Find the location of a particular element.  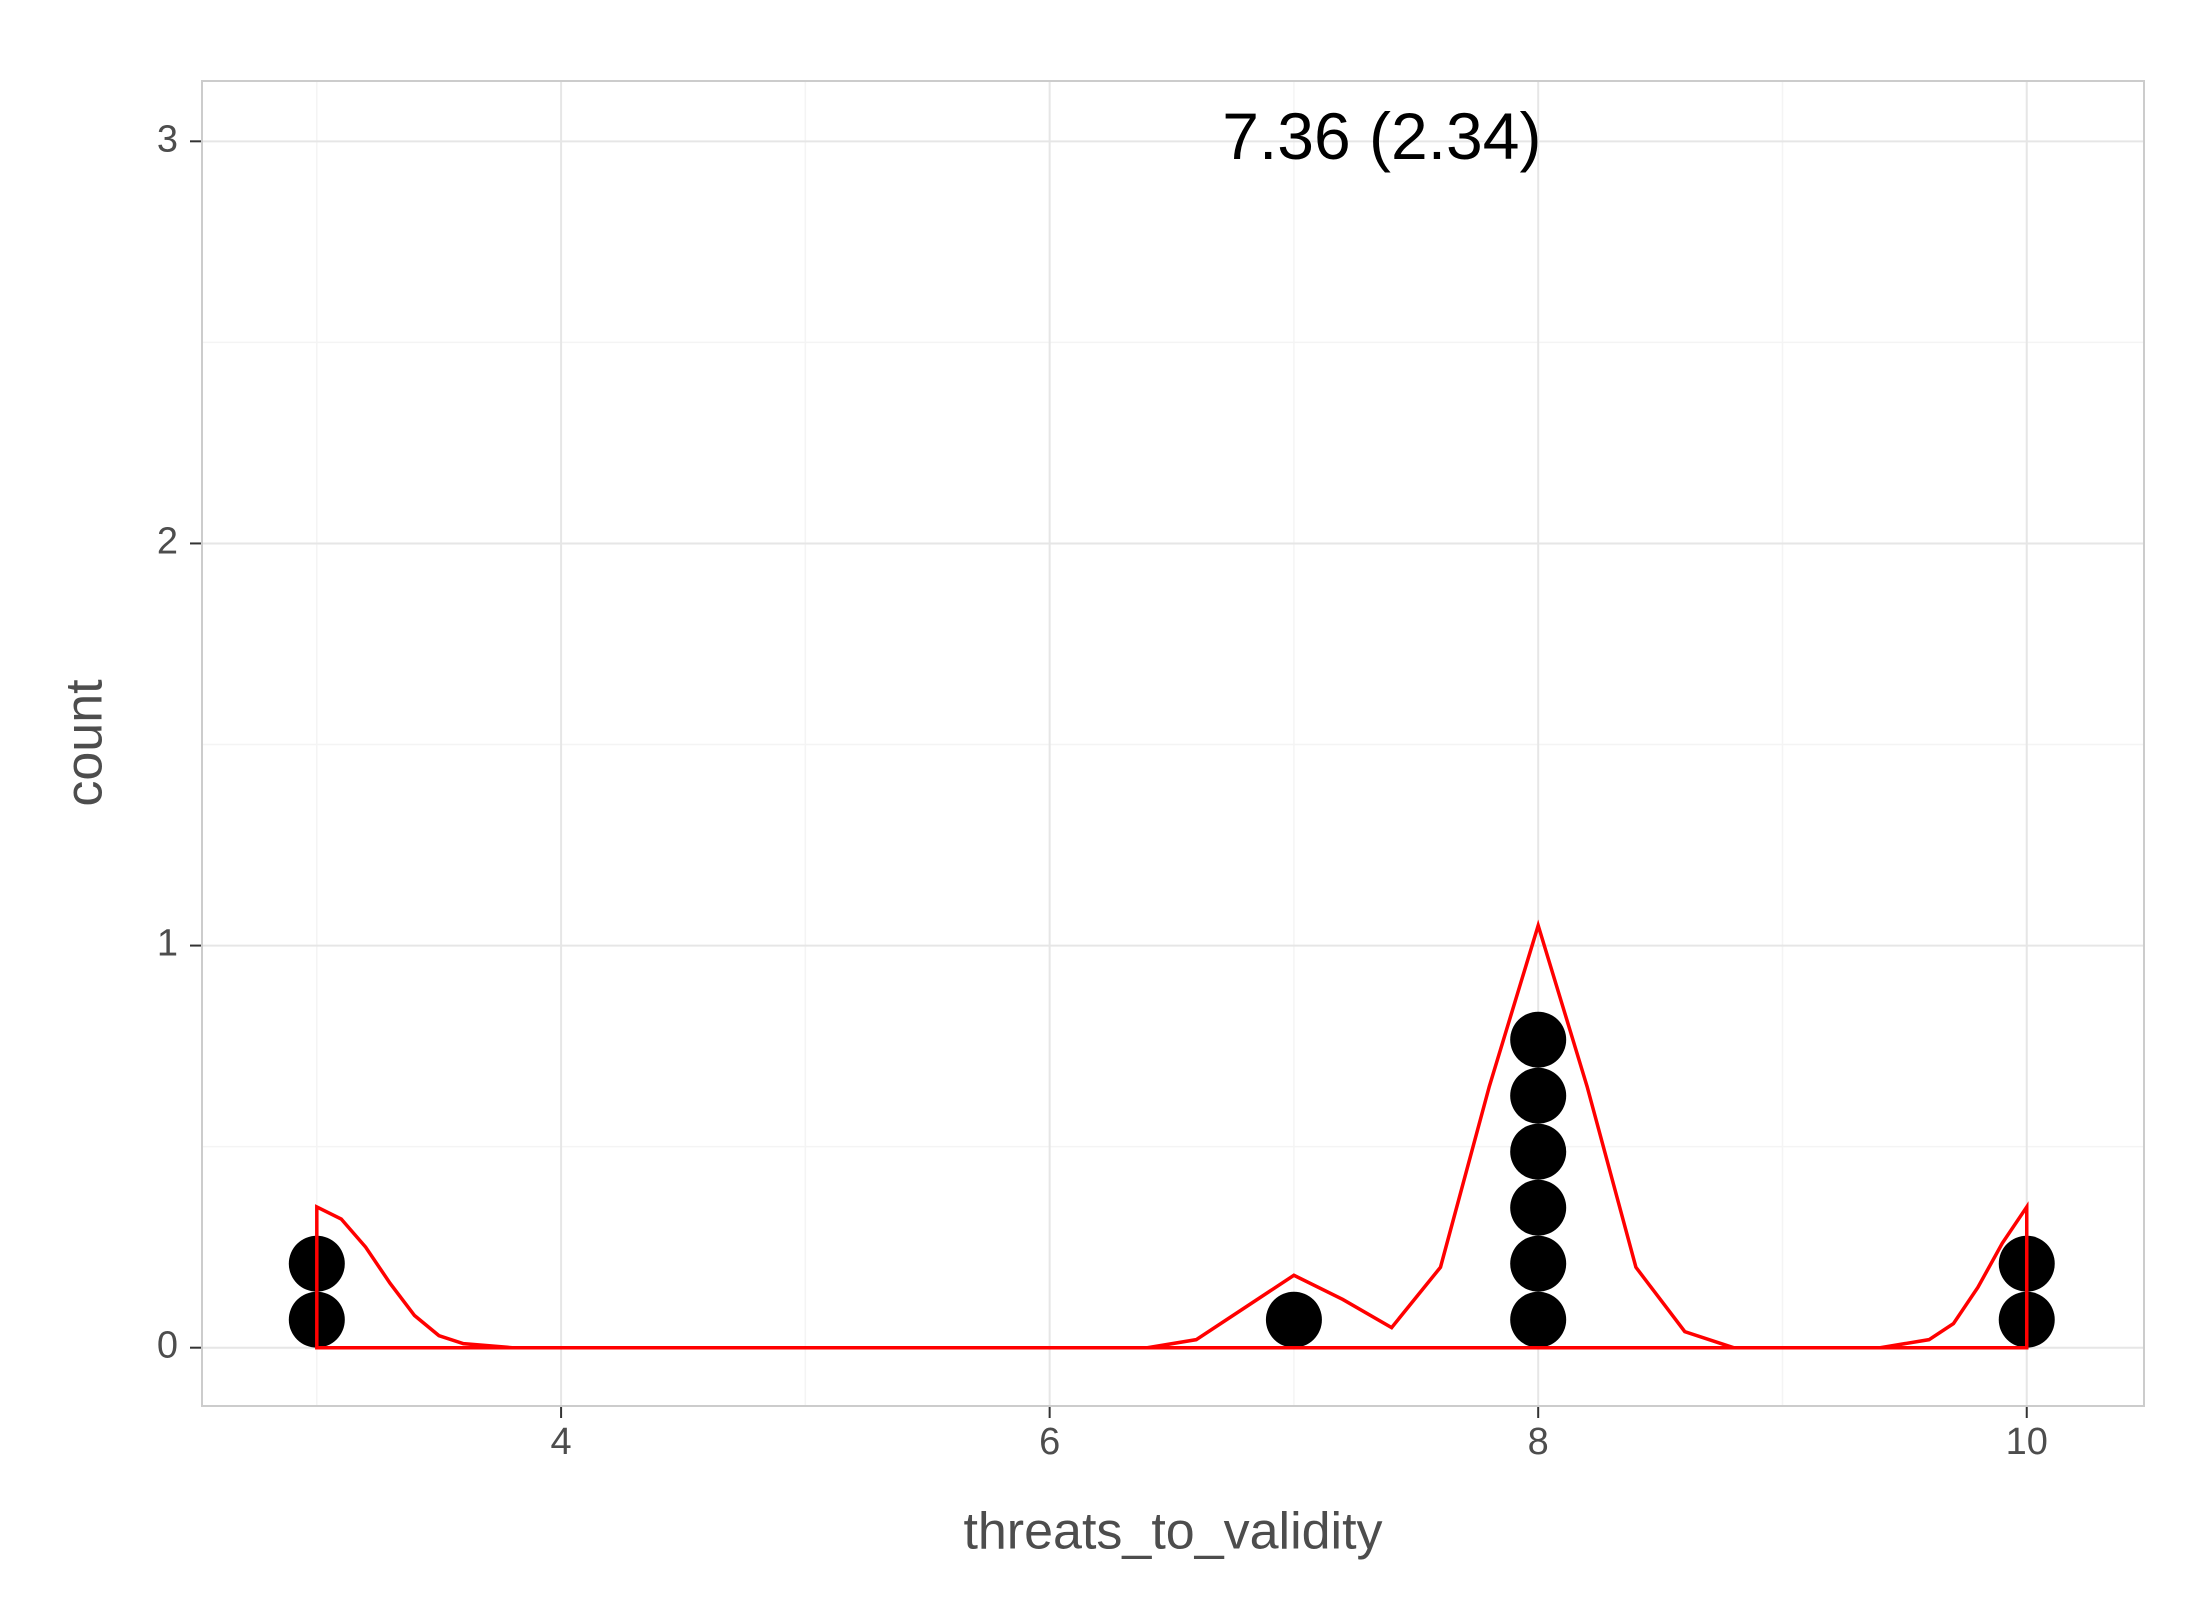

annotation: 7.36 (2.34) is located at coordinates (1381, 136).